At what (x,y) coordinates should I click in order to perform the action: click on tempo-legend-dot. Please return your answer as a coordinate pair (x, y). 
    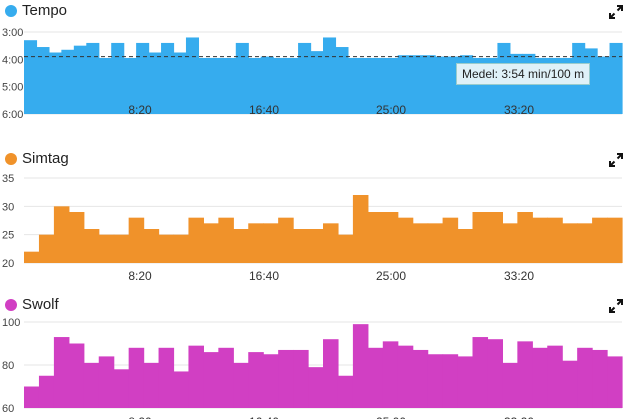
    Looking at the image, I should click on (11, 11).